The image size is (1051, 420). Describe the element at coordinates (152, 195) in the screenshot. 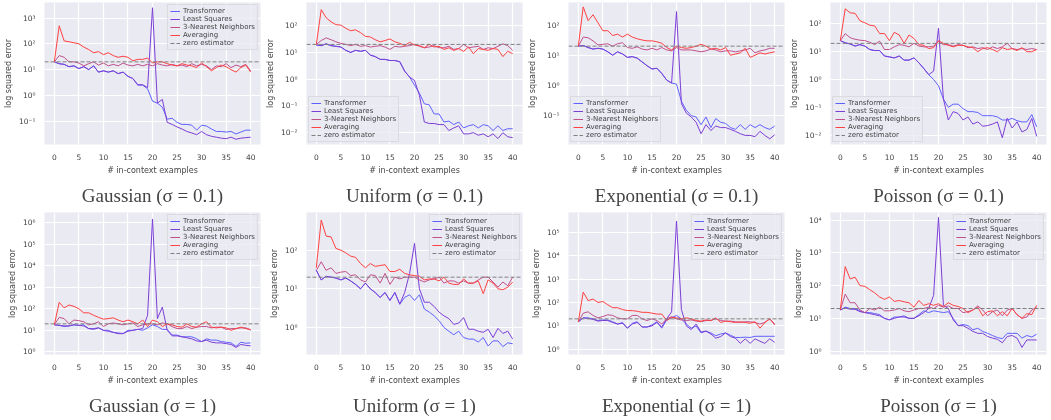

I see `text: Gaussian (σ = 0.1)` at that location.